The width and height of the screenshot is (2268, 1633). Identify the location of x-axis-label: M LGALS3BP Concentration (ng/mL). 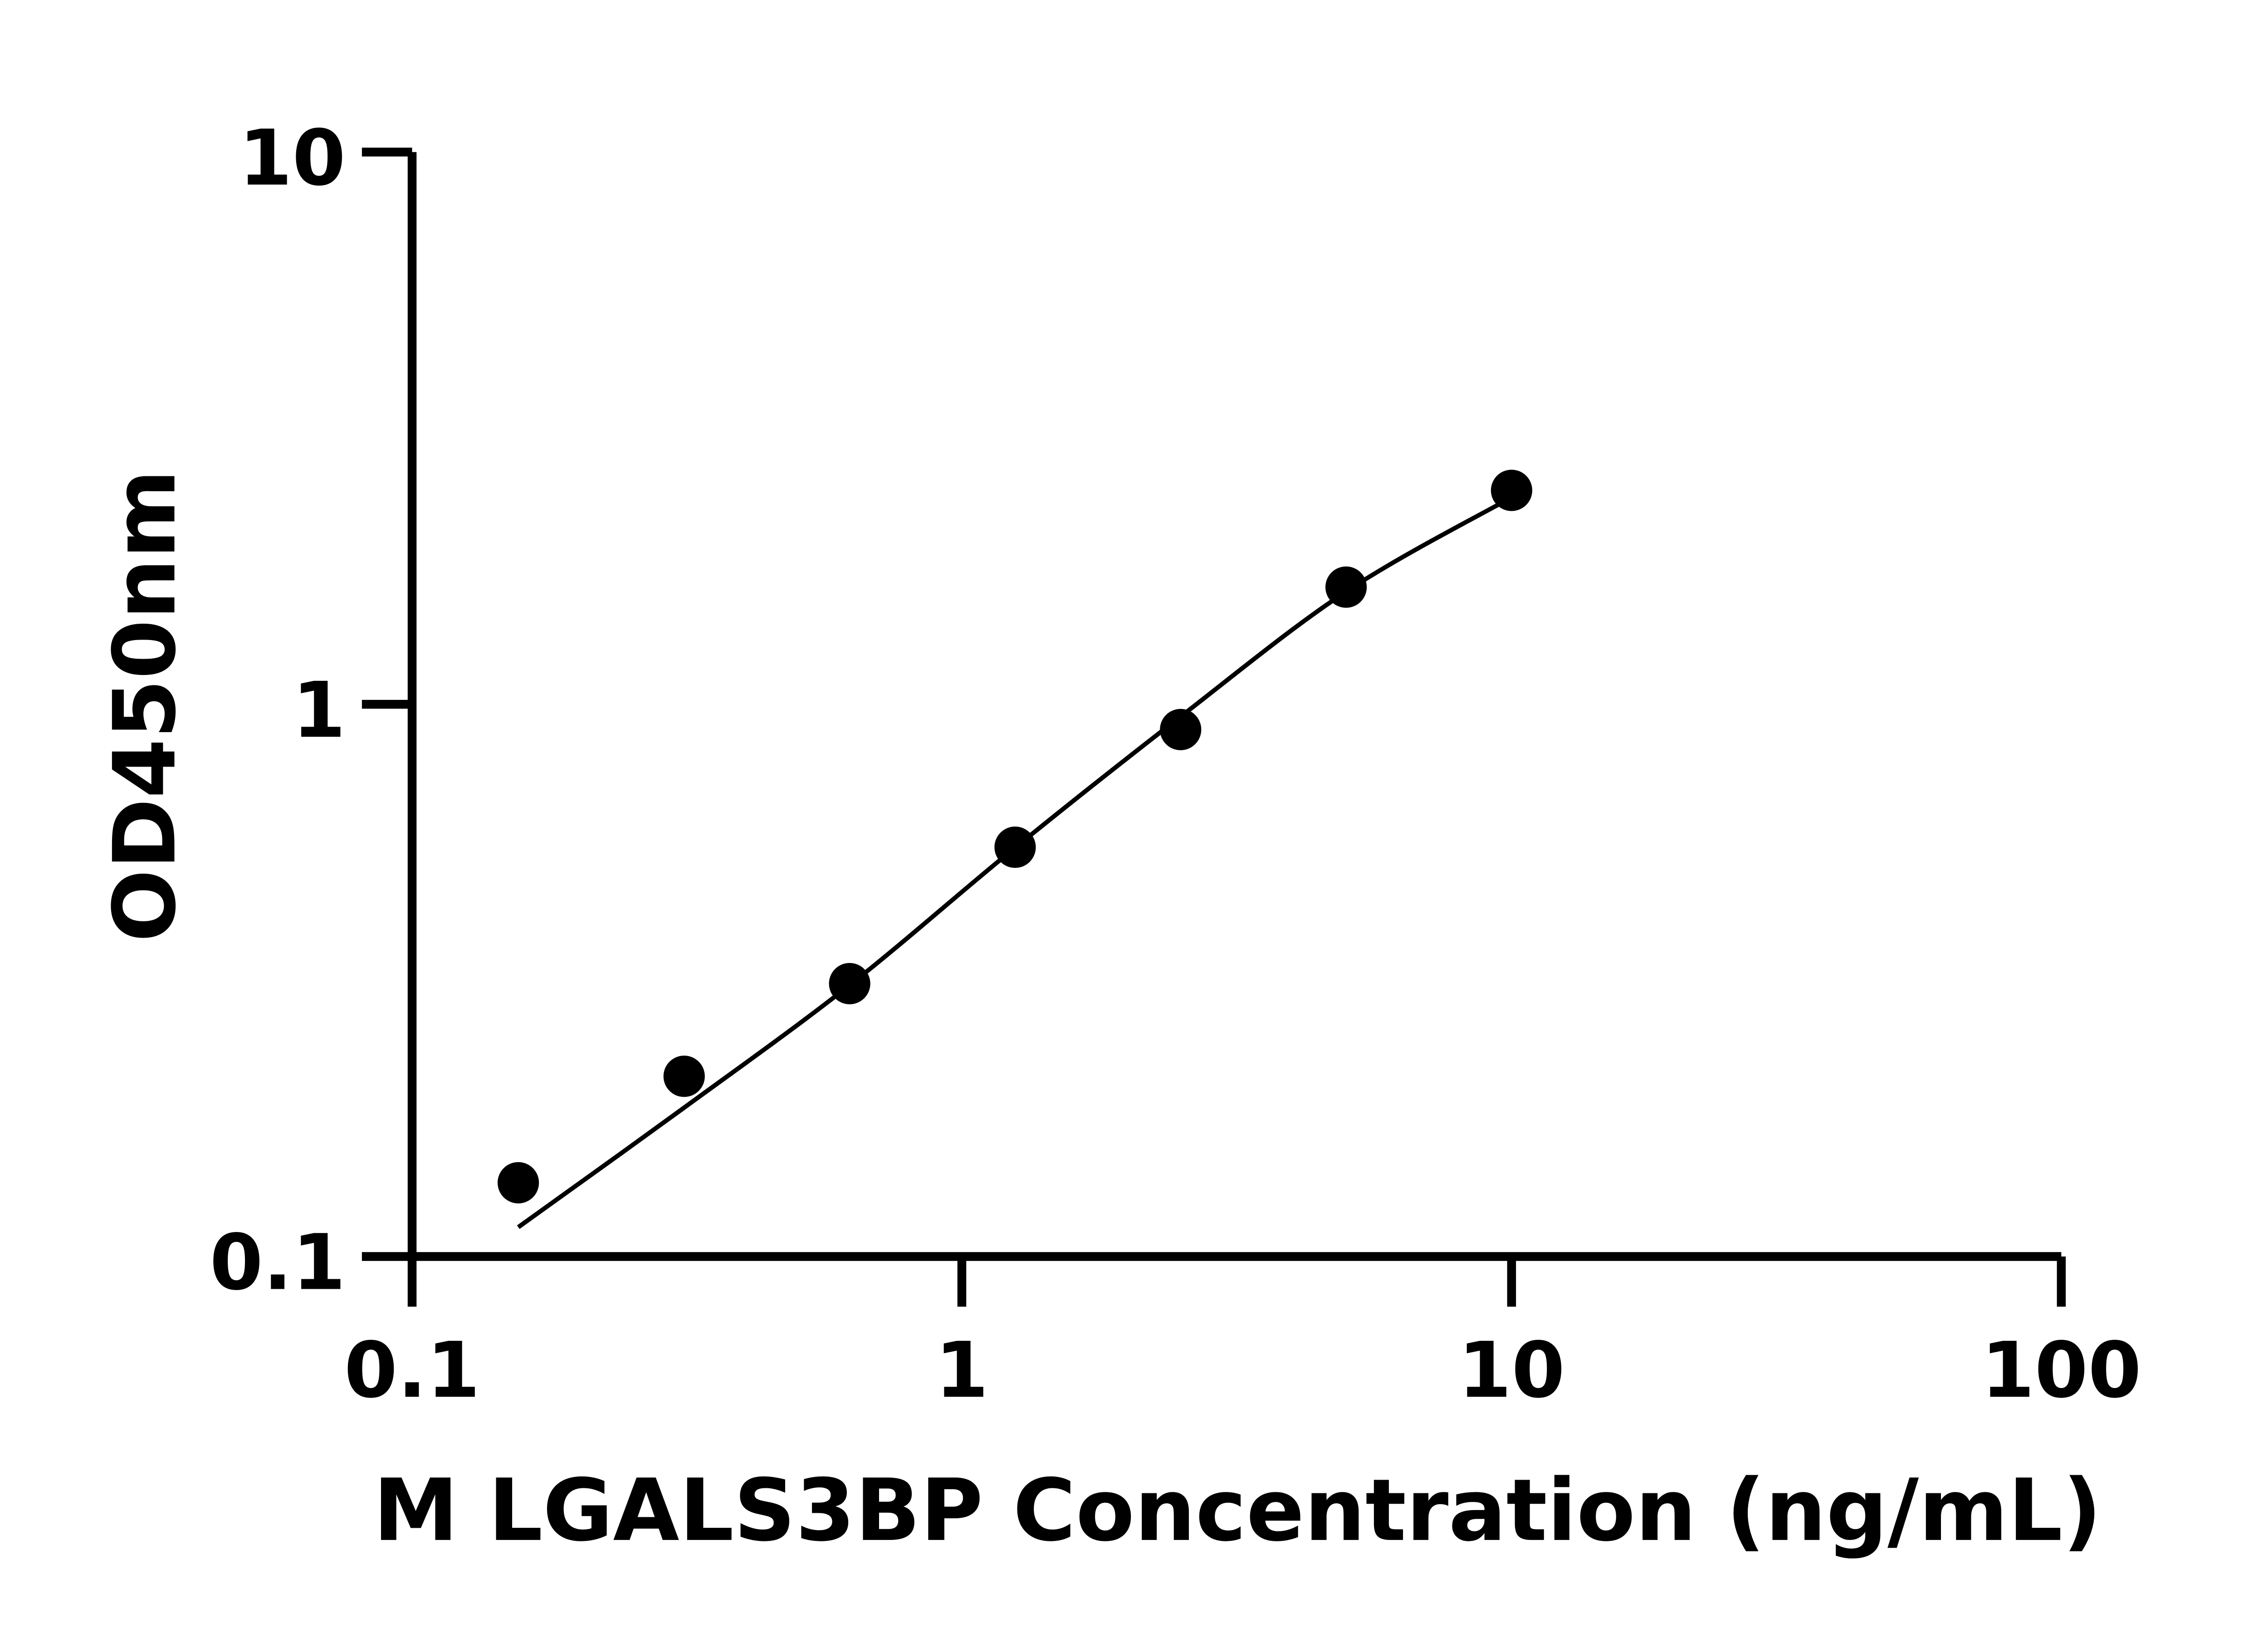
(1237, 1510).